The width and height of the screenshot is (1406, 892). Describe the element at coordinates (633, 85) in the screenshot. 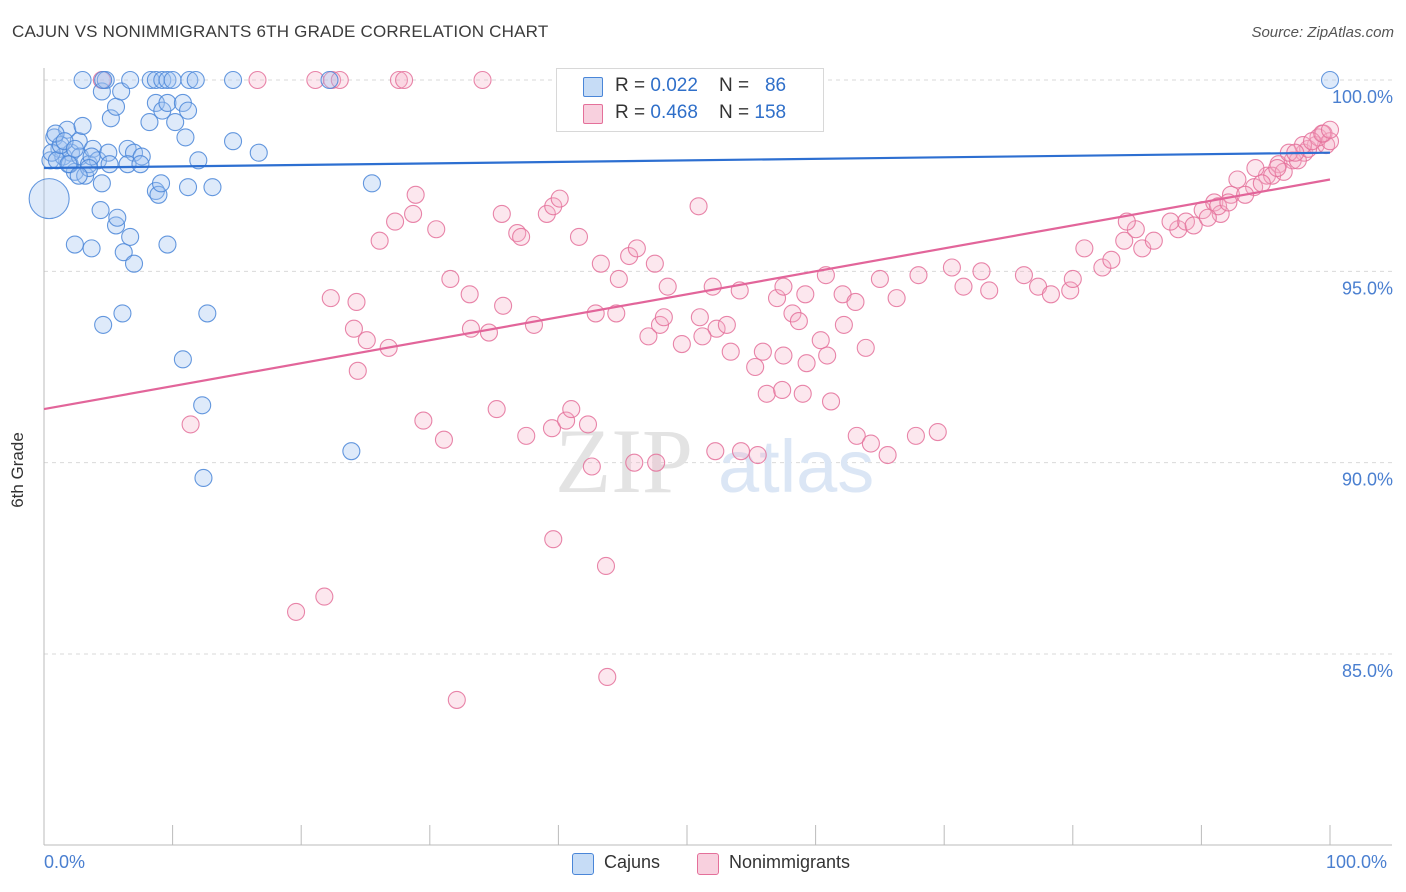

I see `cajun-r-label: R =` at that location.